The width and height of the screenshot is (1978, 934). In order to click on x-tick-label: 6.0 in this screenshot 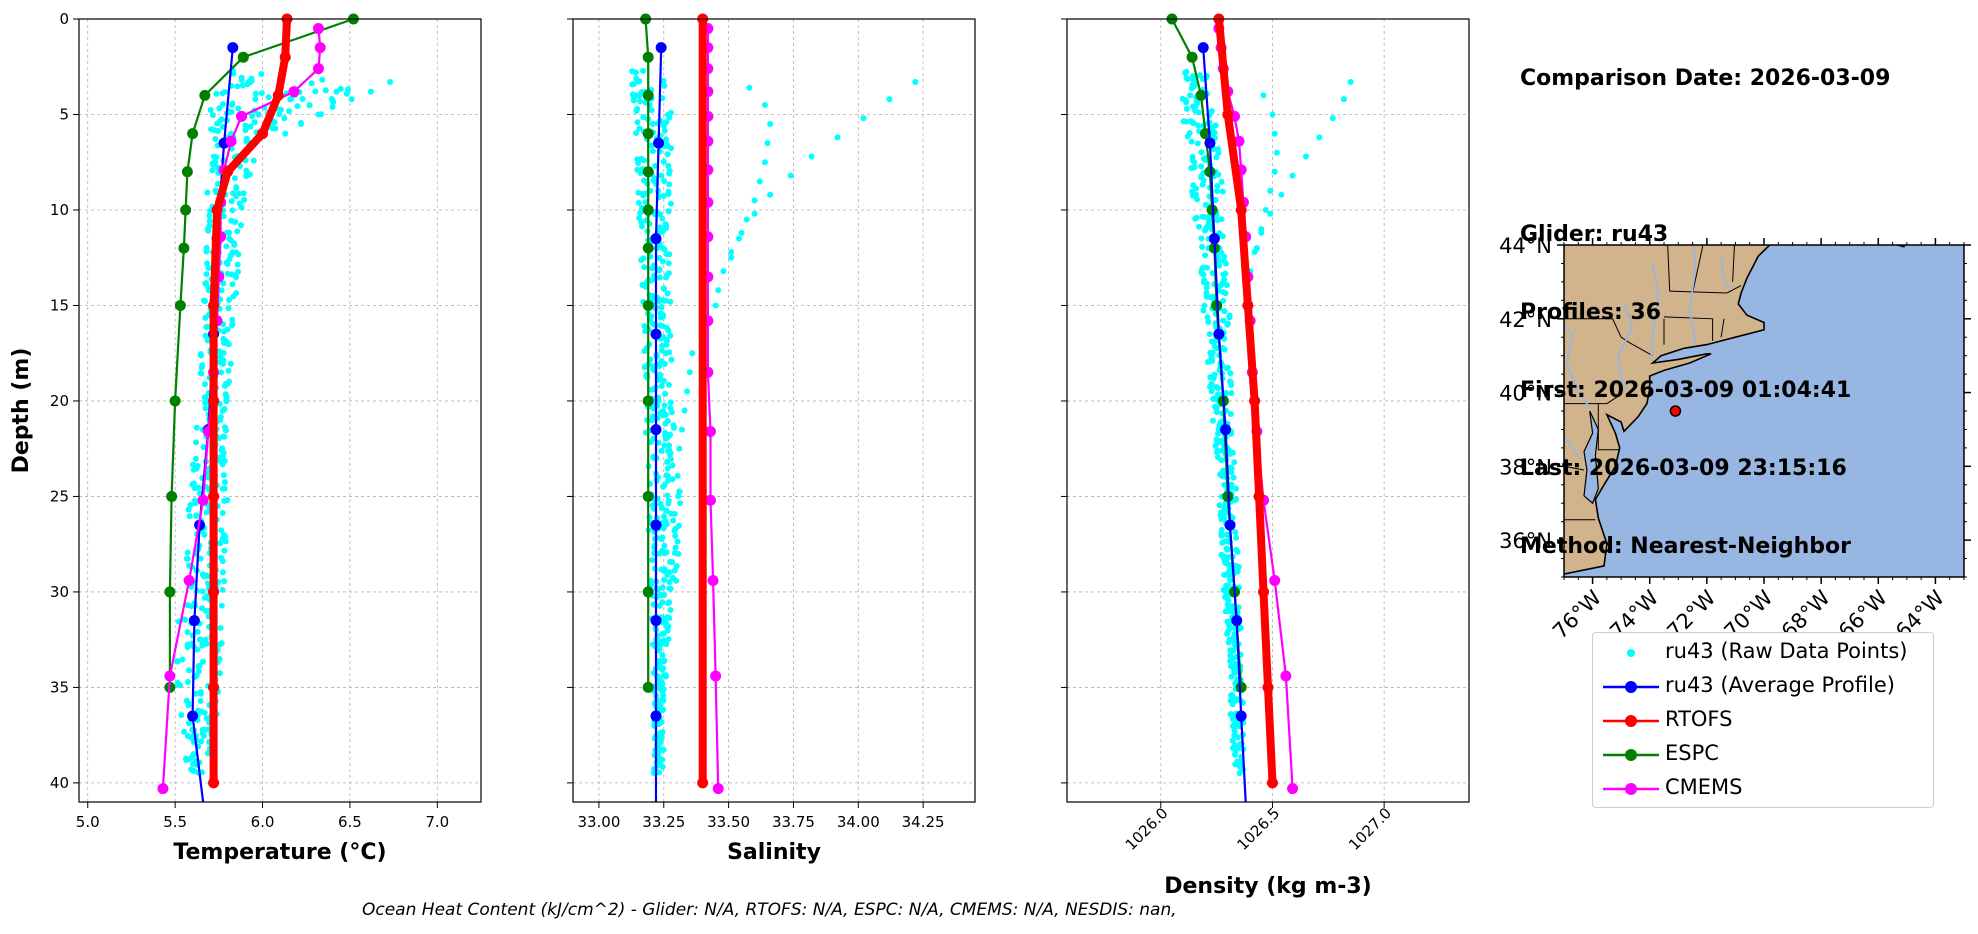, I will do `click(263, 822)`.